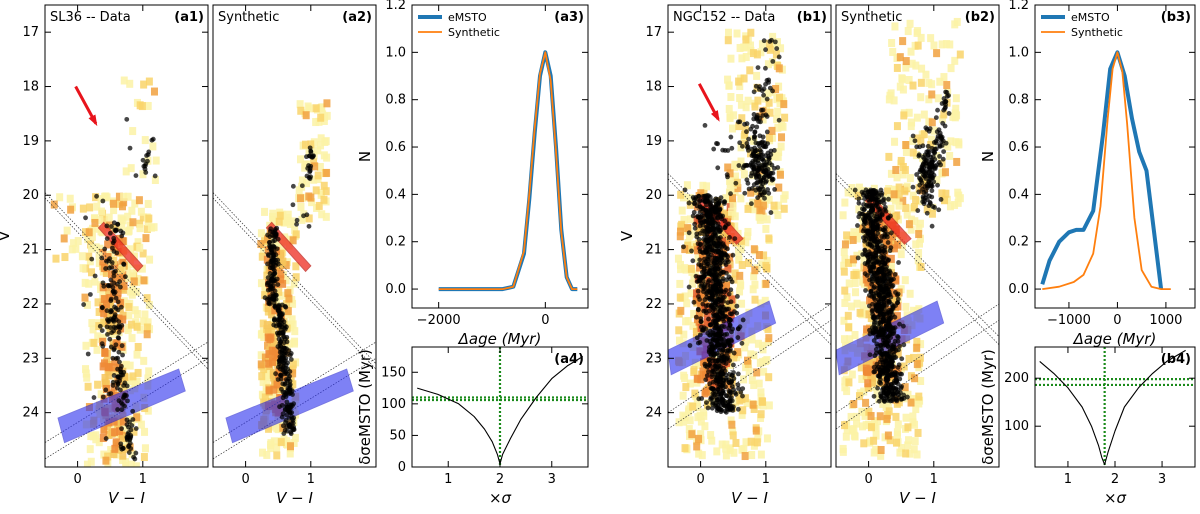  What do you see at coordinates (294, 255) in the screenshot?
I see `panel-a2: 0 1V − I(a2)Synthetic` at bounding box center [294, 255].